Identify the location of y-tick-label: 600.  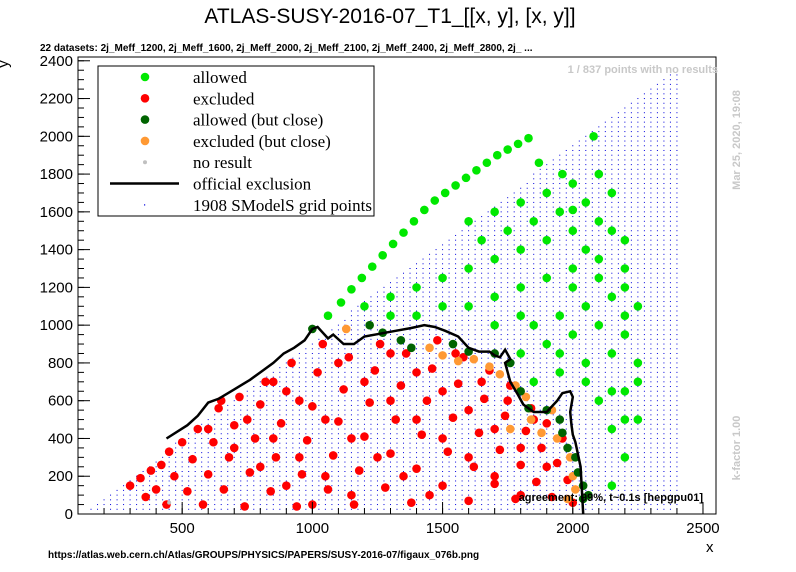
(60, 401).